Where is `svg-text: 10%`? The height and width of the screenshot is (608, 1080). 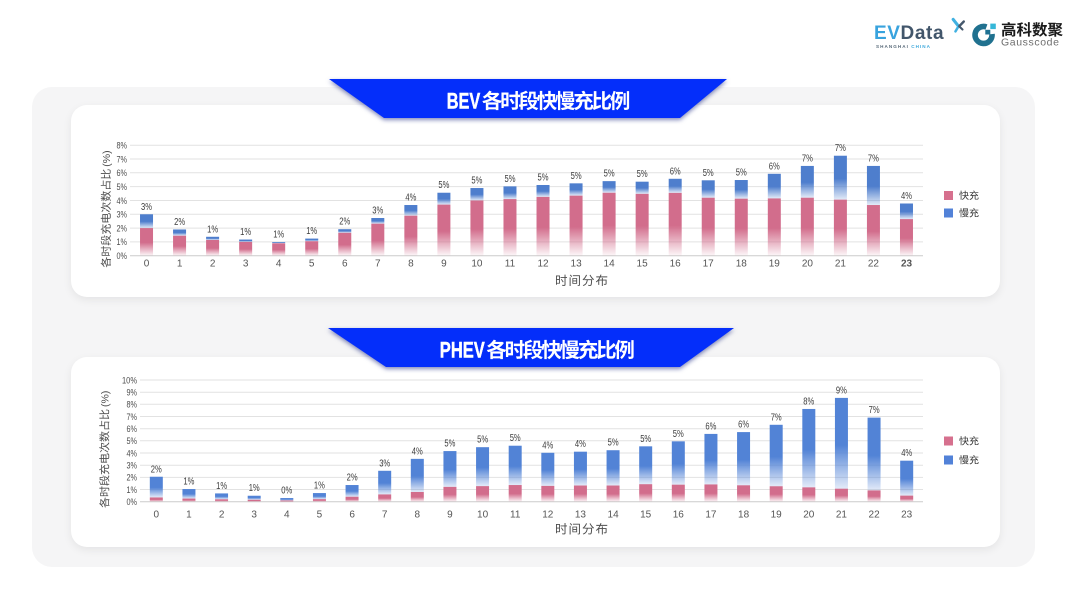 svg-text: 10% is located at coordinates (129, 380).